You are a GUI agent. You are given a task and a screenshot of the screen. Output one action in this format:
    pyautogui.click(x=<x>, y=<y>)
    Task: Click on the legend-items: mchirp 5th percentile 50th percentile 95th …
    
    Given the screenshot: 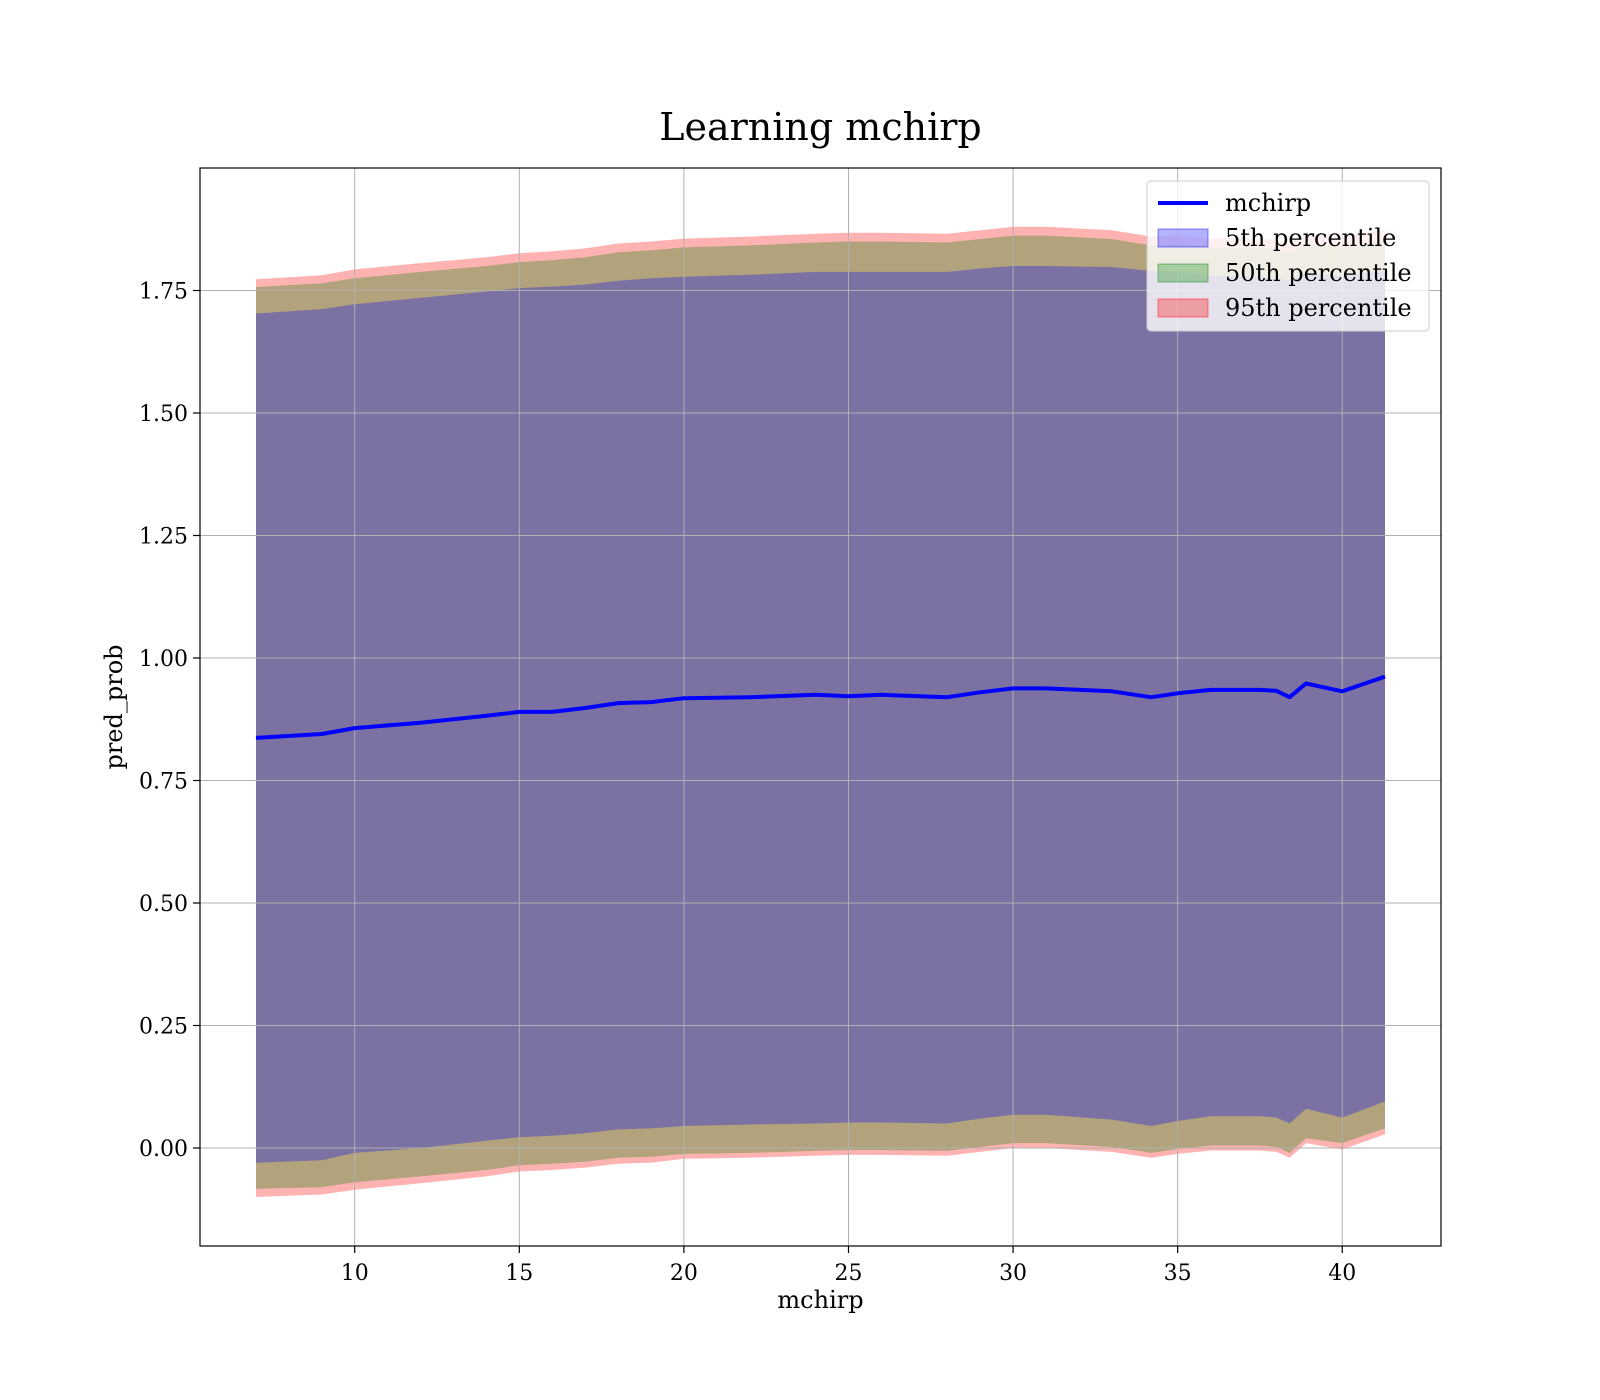 What is the action you would take?
    pyautogui.click(x=1284, y=255)
    